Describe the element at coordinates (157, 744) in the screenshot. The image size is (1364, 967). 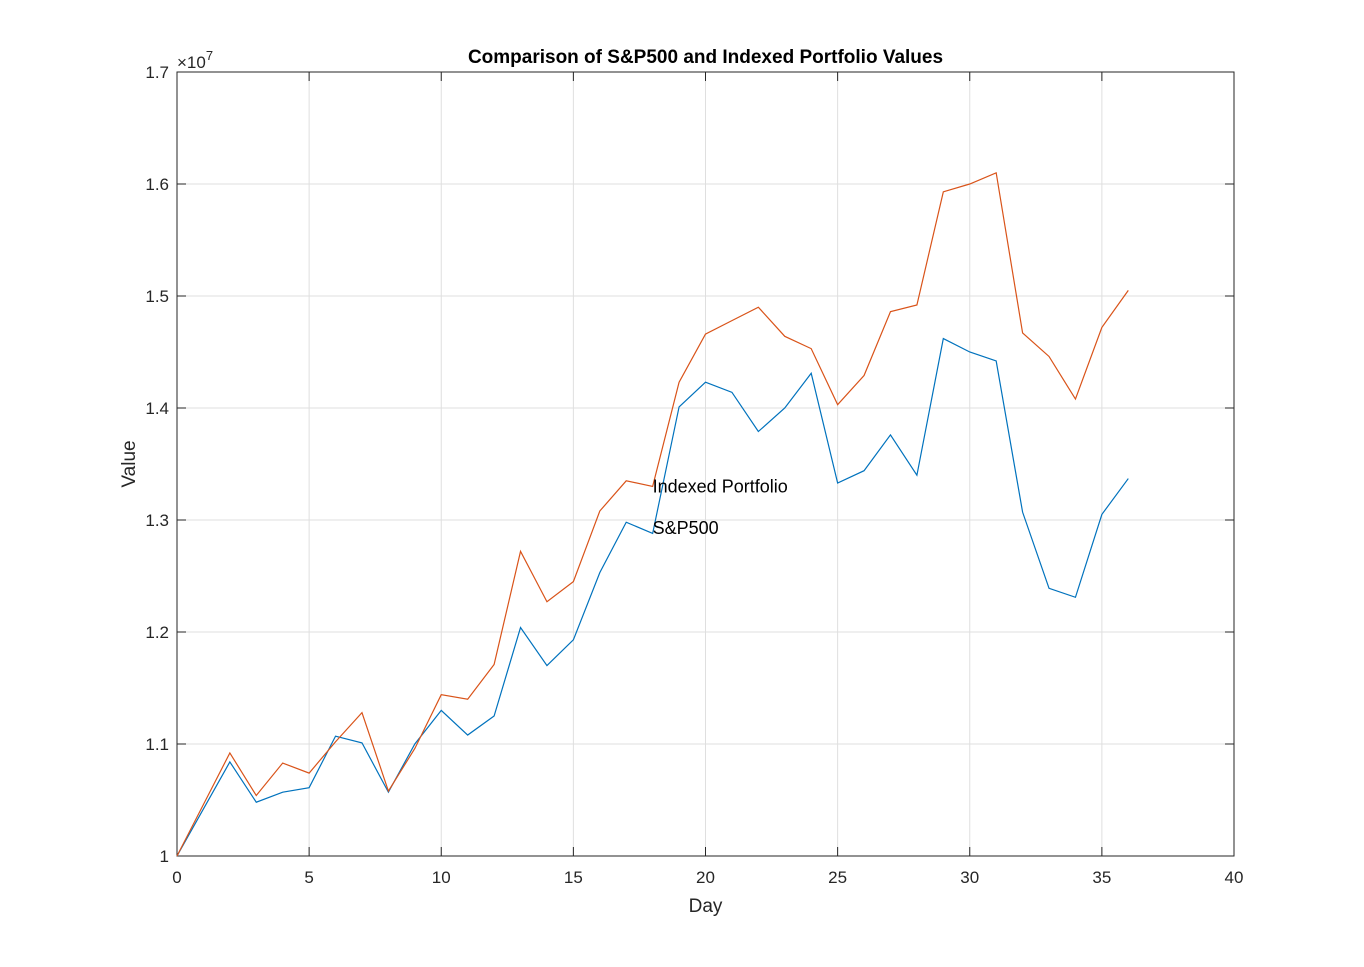
I see `y-tick-label: 1.1` at that location.